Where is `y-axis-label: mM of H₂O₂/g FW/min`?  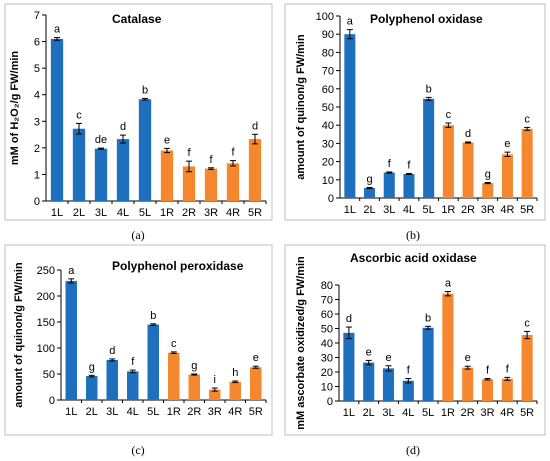 y-axis-label: mM of H₂O₂/g FW/min is located at coordinates (15, 108).